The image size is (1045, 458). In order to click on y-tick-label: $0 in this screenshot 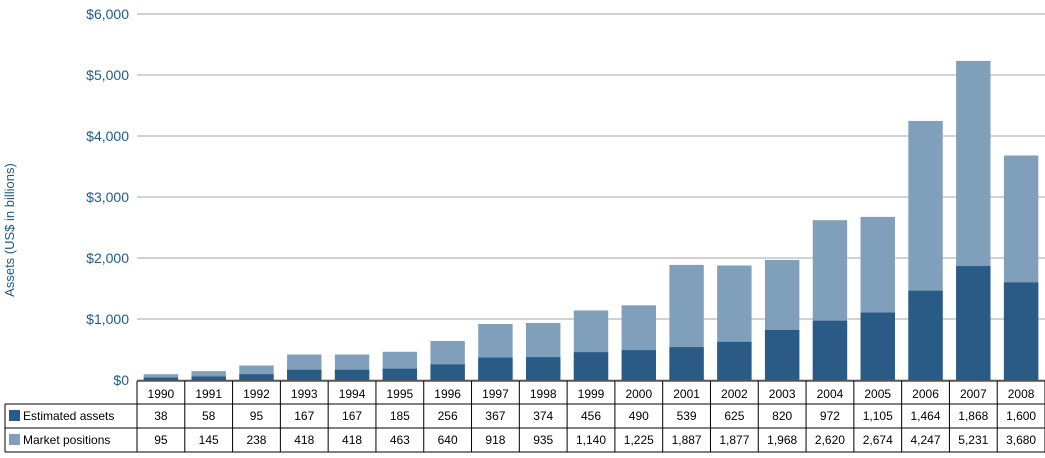, I will do `click(121, 380)`.